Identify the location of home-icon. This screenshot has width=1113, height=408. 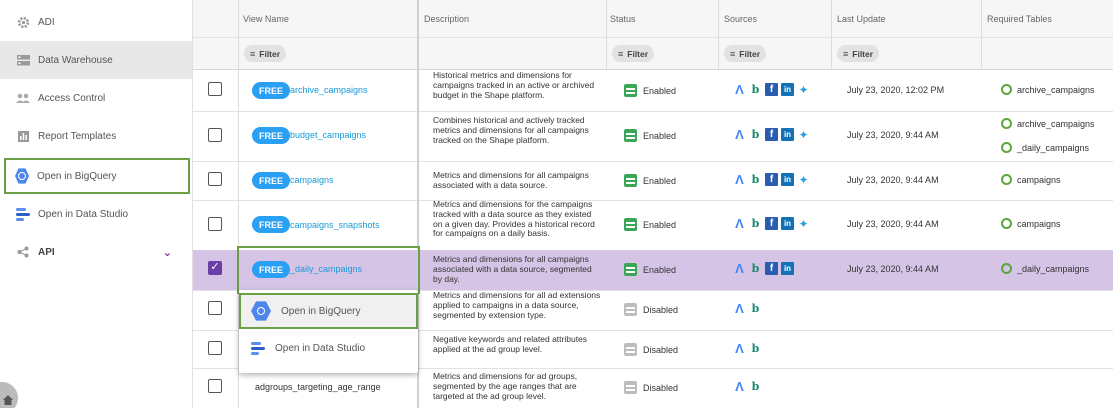
(8, 401).